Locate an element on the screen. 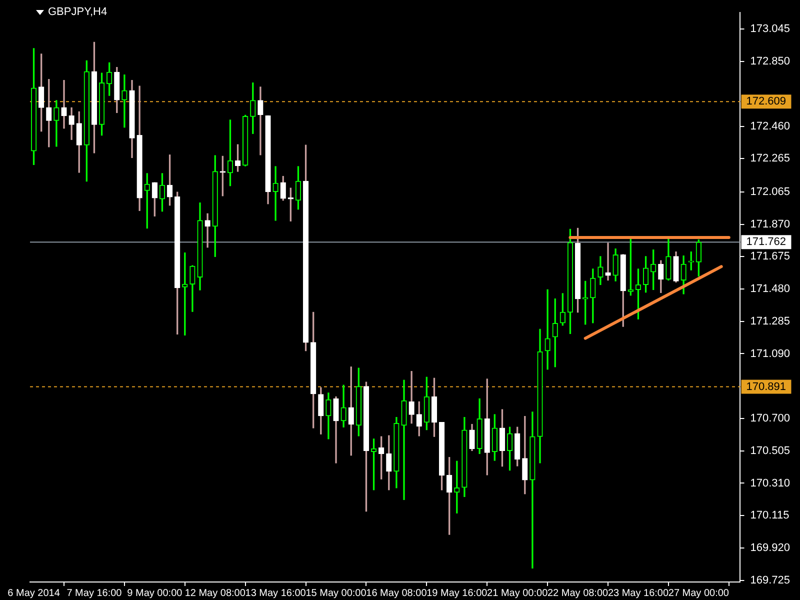  y-tick-label: 169.920 is located at coordinates (770, 548).